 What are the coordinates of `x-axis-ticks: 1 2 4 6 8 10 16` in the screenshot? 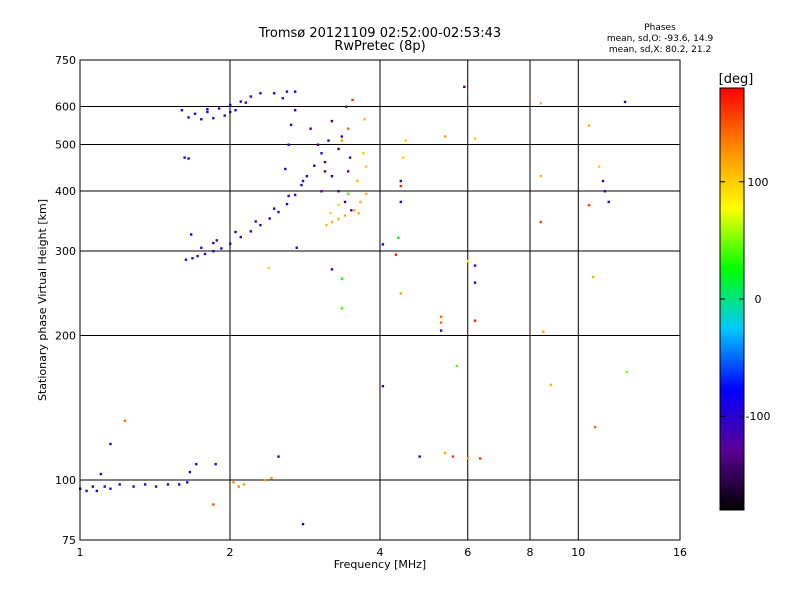 It's located at (382, 552).